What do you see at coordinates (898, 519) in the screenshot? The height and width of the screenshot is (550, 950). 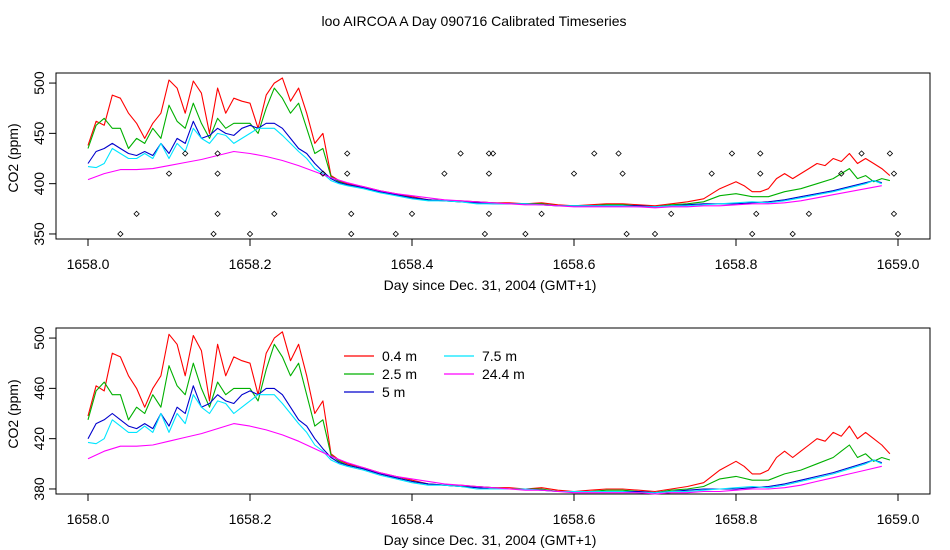 I see `bottom-panel-x-tick-label: 1659.0` at bounding box center [898, 519].